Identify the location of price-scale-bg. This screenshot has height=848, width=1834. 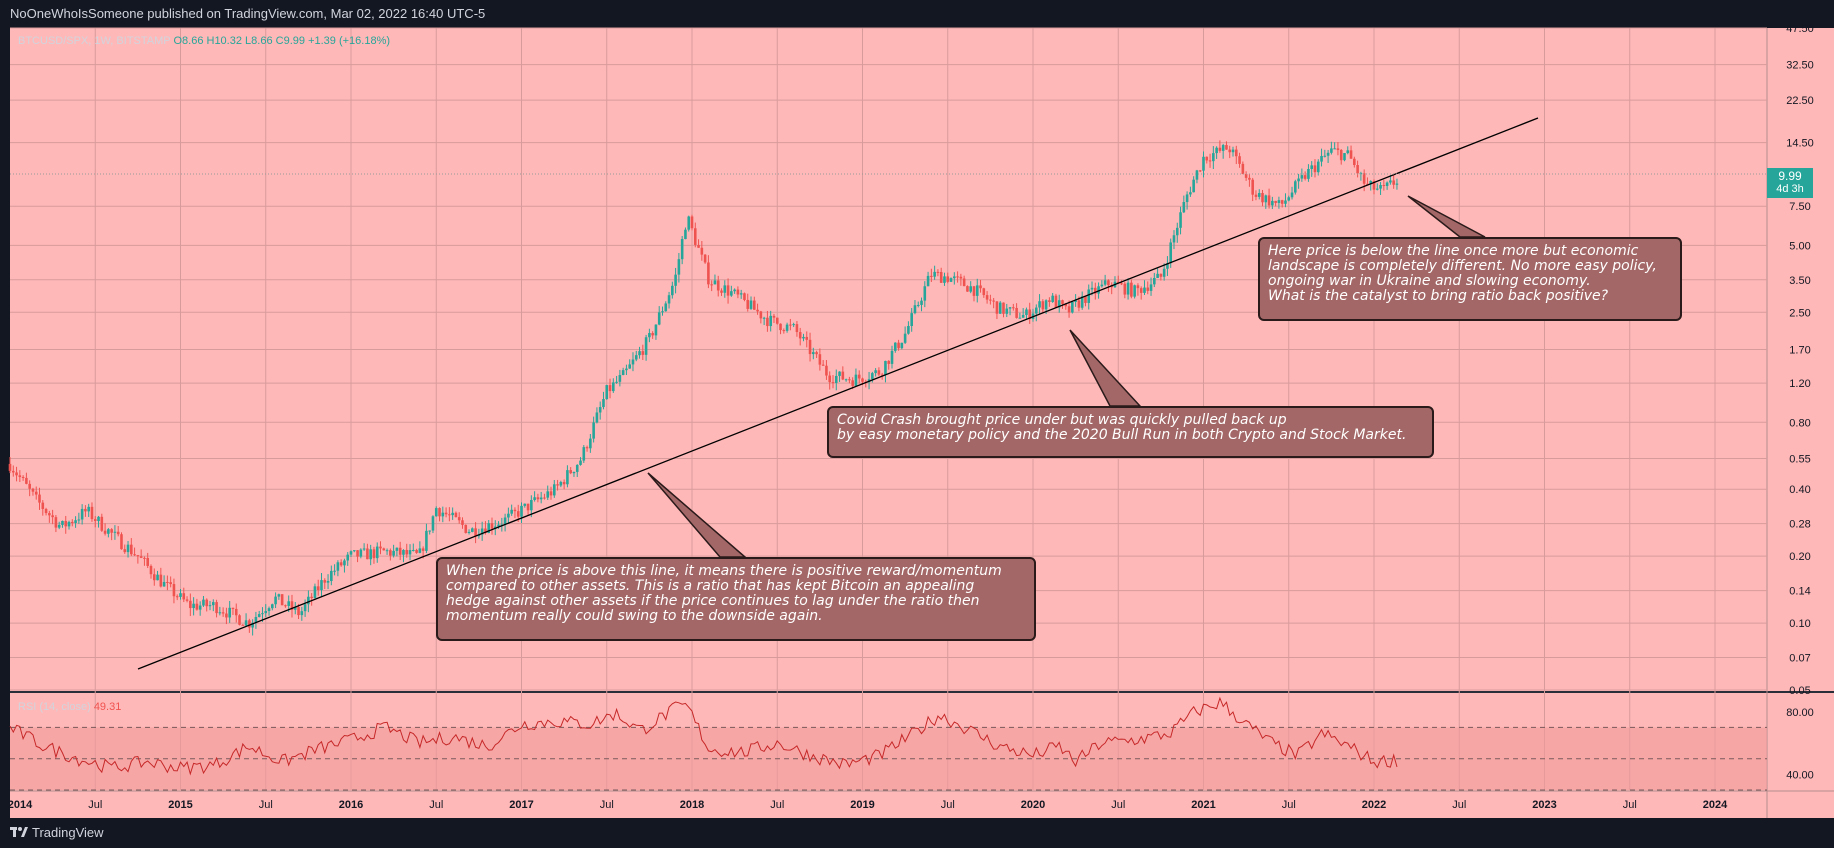
(1801, 423).